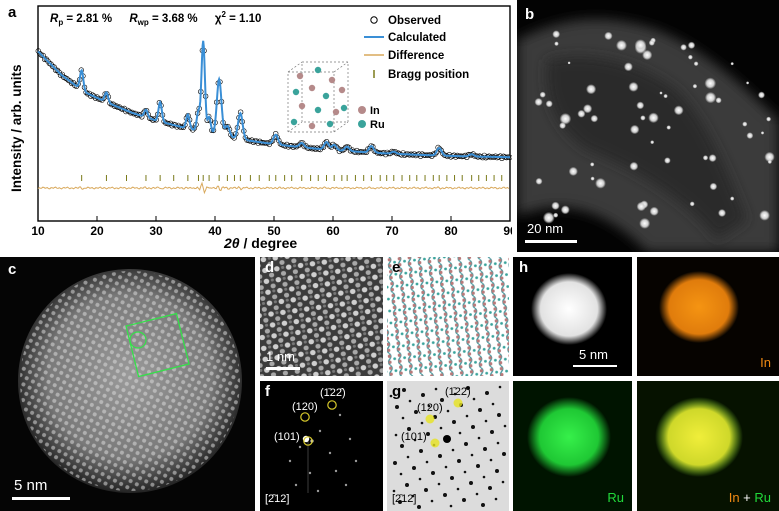 The width and height of the screenshot is (779, 511). Describe the element at coordinates (765, 362) in the screenshot. I see `in-map-label: In` at that location.